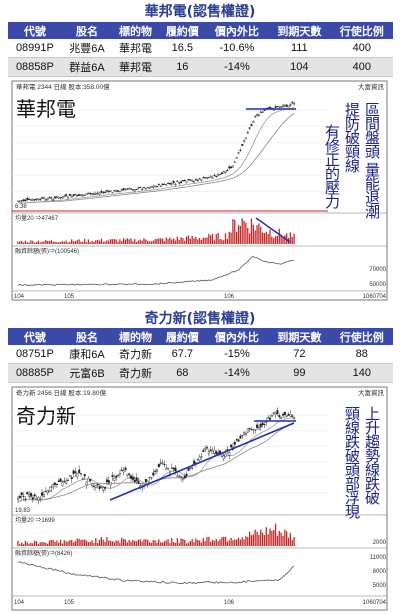 The width and height of the screenshot is (400, 614). Describe the element at coordinates (380, 543) in the screenshot. I see `volume-tick: 2000` at that location.